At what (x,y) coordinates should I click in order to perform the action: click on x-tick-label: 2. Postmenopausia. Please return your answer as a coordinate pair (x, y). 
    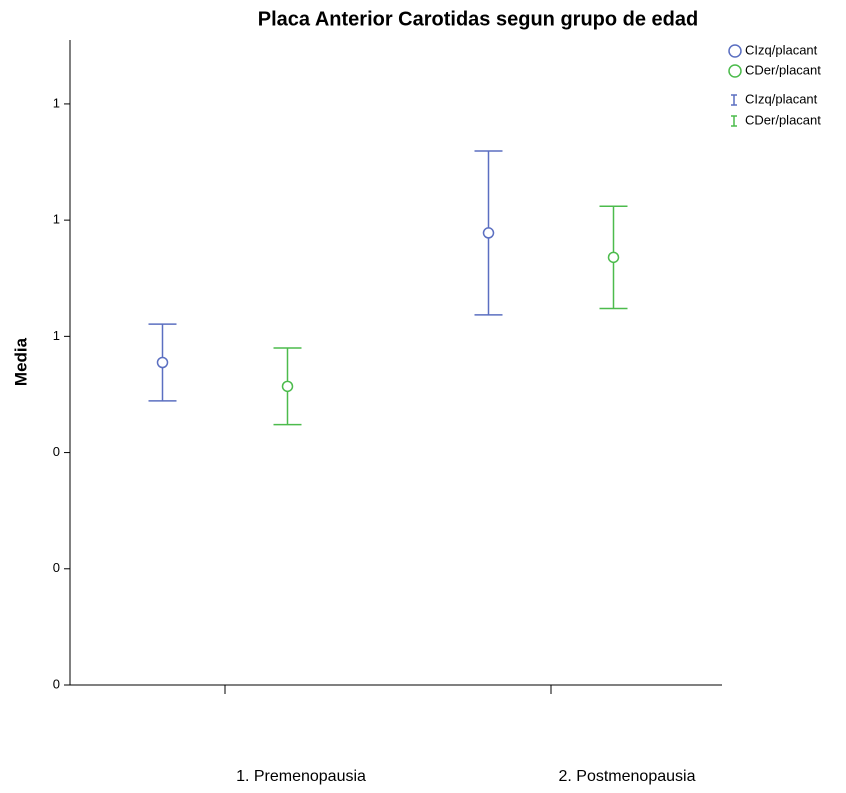
    Looking at the image, I should click on (627, 776).